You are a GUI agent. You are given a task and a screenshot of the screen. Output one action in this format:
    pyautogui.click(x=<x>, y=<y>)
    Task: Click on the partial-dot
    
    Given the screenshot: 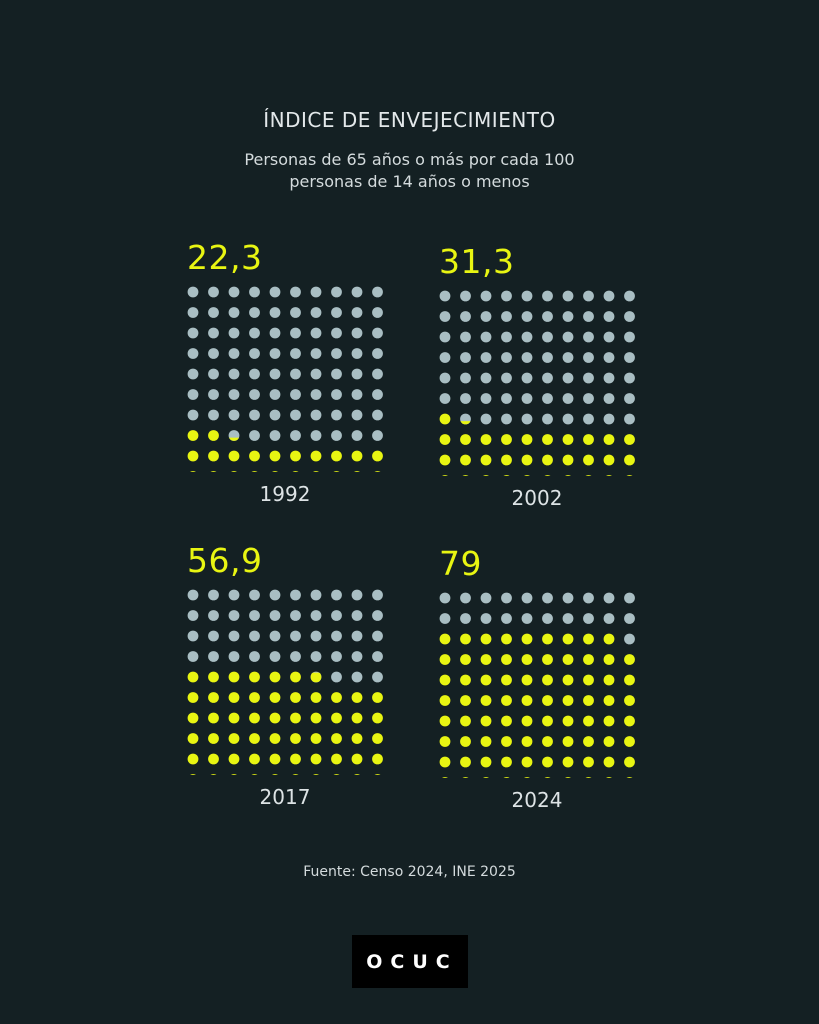 What is the action you would take?
    pyautogui.click(x=234, y=439)
    